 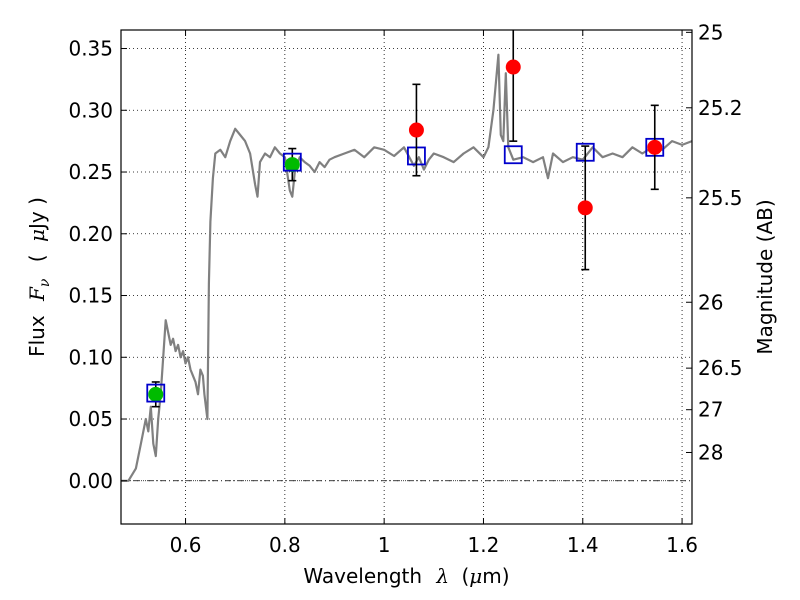 I want to click on x-axis-title: Wavelength λ (μm), so click(x=406, y=576).